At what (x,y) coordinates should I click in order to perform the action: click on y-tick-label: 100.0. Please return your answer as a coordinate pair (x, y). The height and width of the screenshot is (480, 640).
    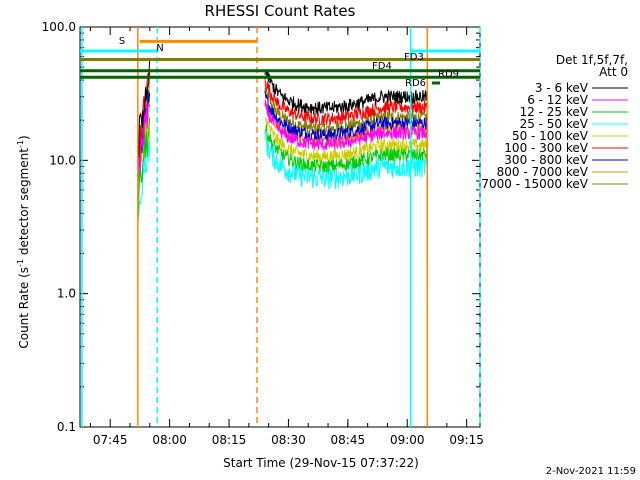
    Looking at the image, I should click on (59, 27).